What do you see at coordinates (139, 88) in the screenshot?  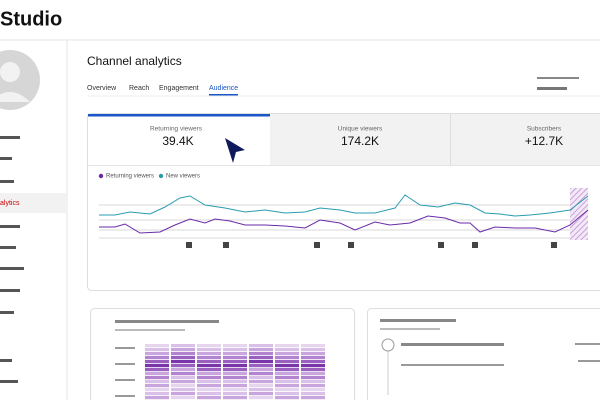 I see `tab: Reach` at bounding box center [139, 88].